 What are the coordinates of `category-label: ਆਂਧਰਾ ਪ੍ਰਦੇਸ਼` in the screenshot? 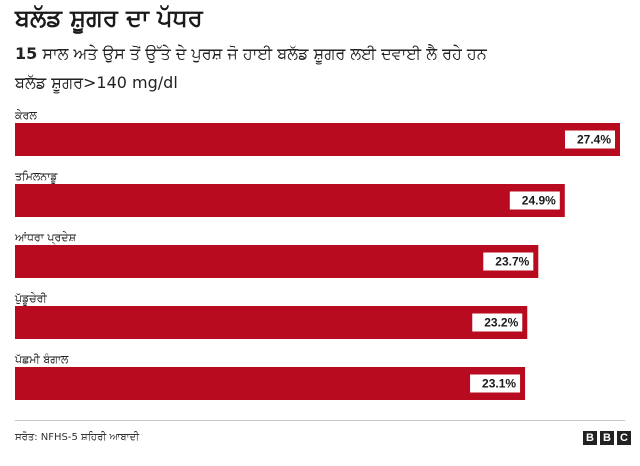 It's located at (45, 237).